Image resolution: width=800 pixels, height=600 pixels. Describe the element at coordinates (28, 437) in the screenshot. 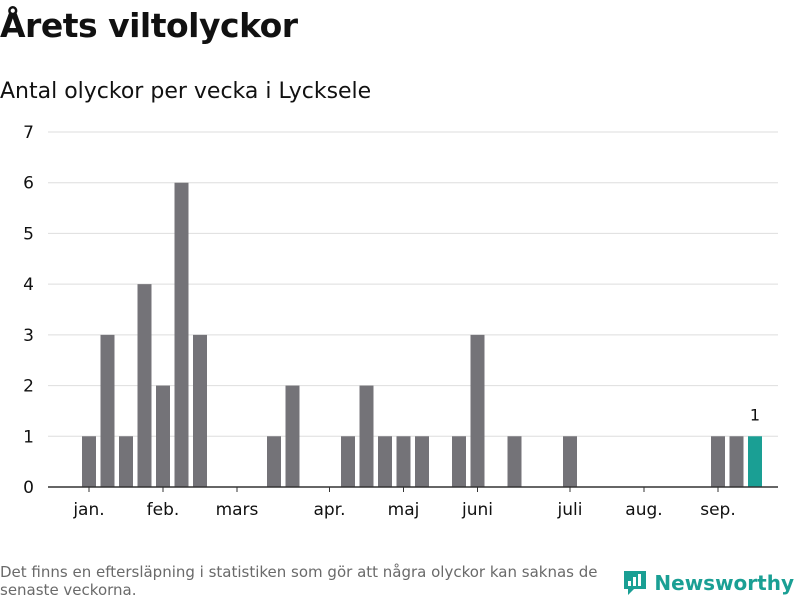

I see `y-tick-label: 1` at that location.